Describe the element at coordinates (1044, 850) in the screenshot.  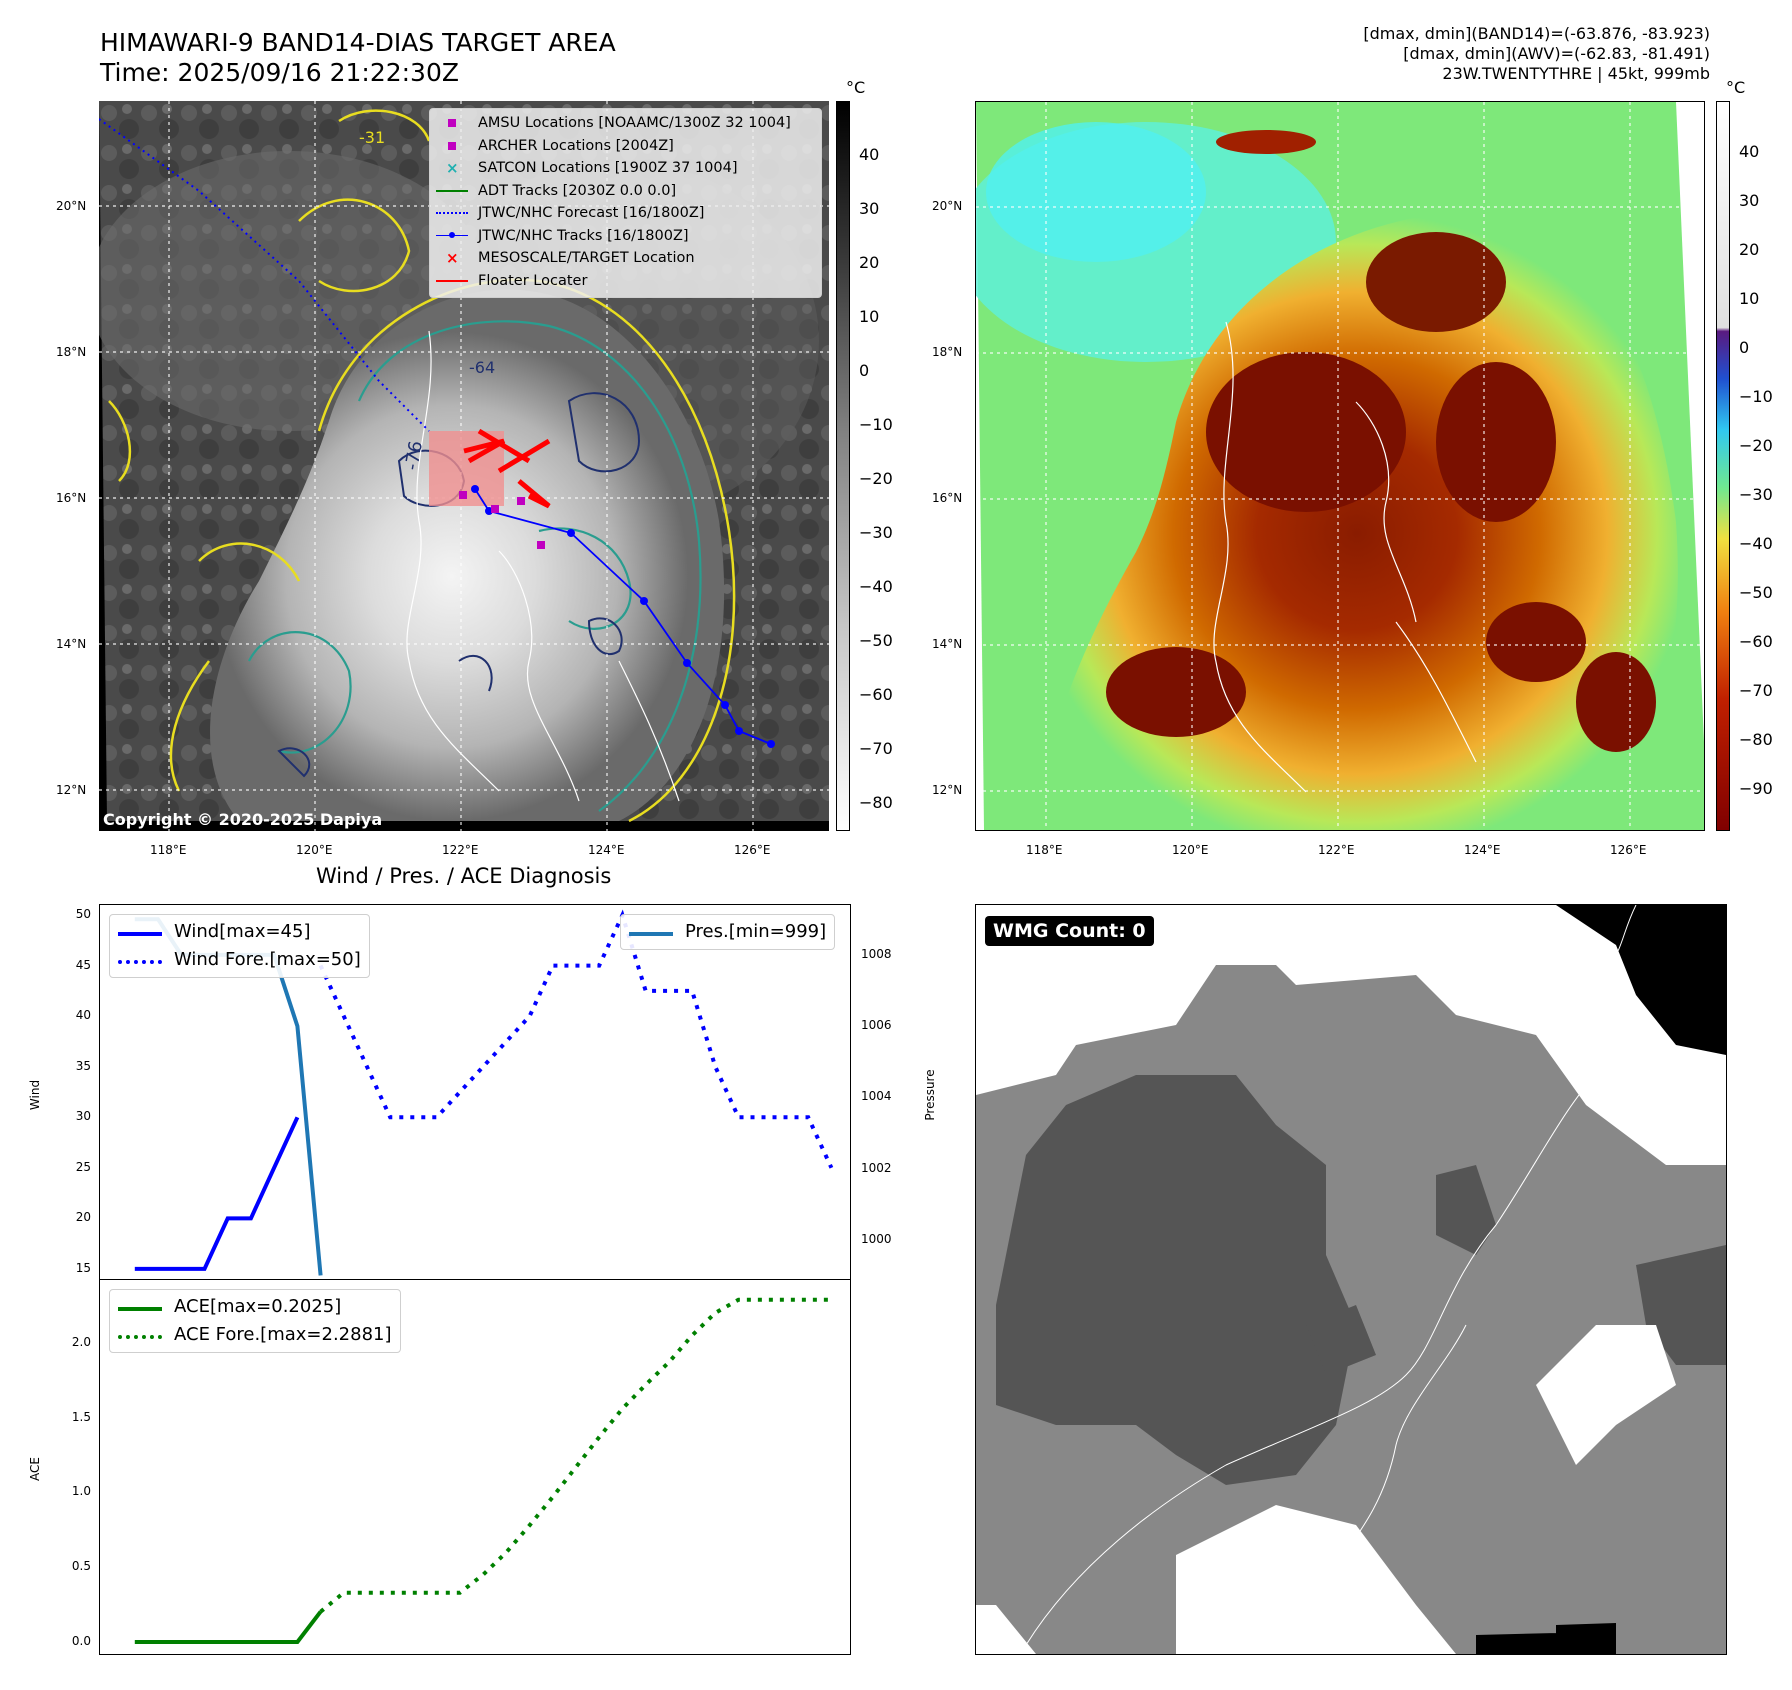
I see `lon-label-118e-r: 118°E` at that location.